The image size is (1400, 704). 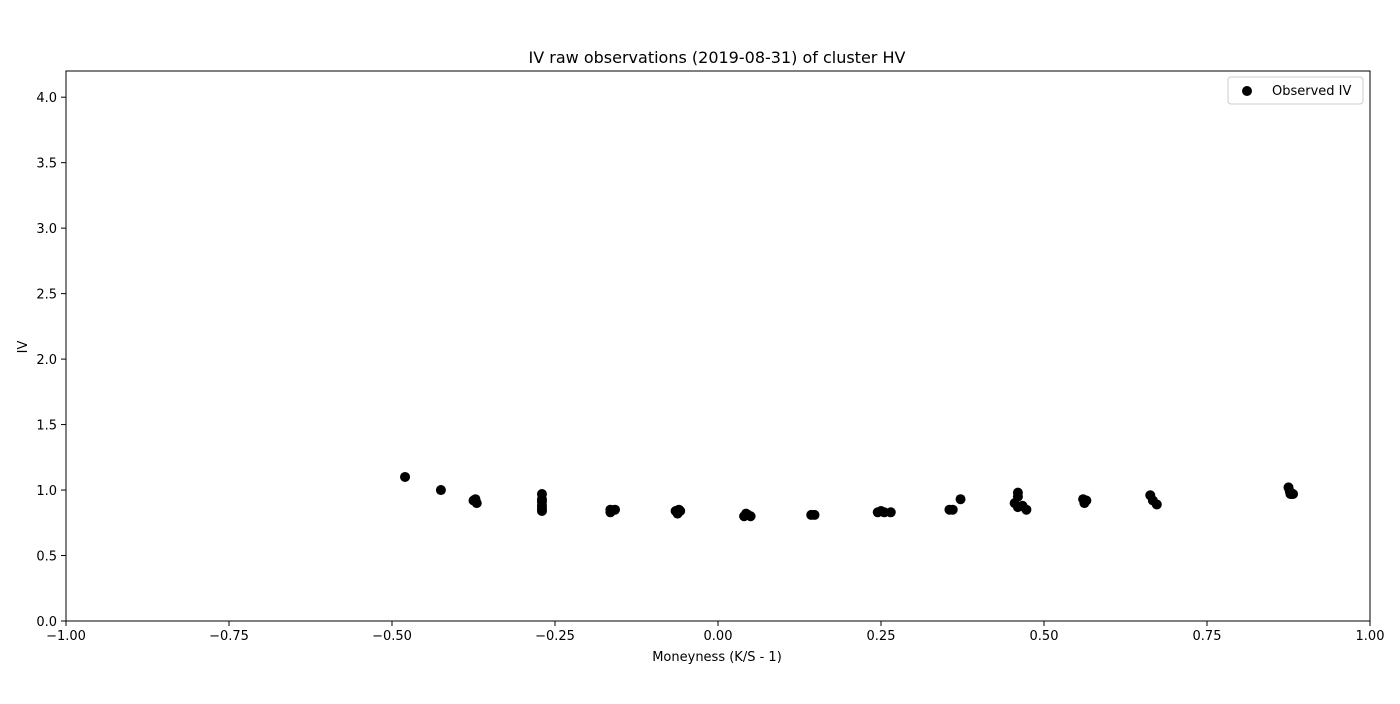 I want to click on y-tick-label: 3.0, so click(x=46, y=229).